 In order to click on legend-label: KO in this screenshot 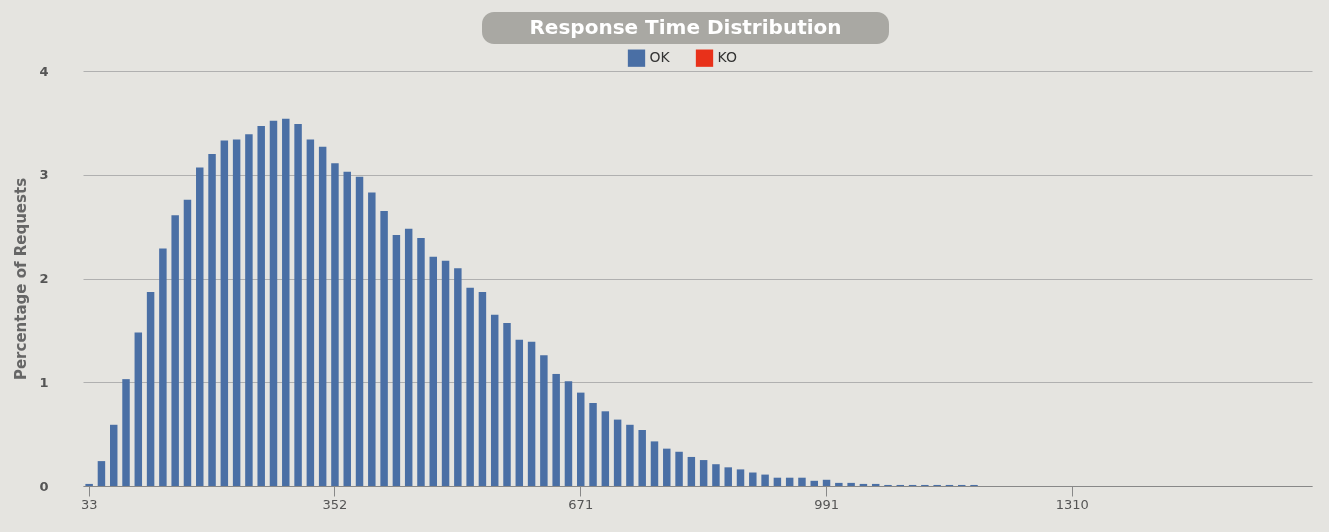, I will do `click(727, 57)`.